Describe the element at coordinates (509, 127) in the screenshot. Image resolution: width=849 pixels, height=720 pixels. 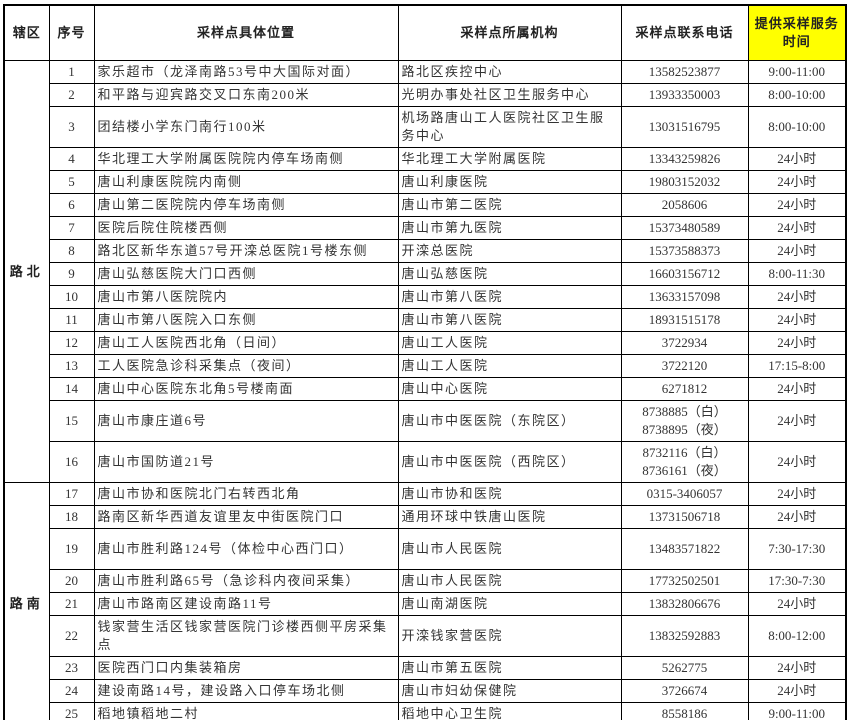
I see `institution-cell: 机场路唐山工人医院社区卫生服务中心` at that location.